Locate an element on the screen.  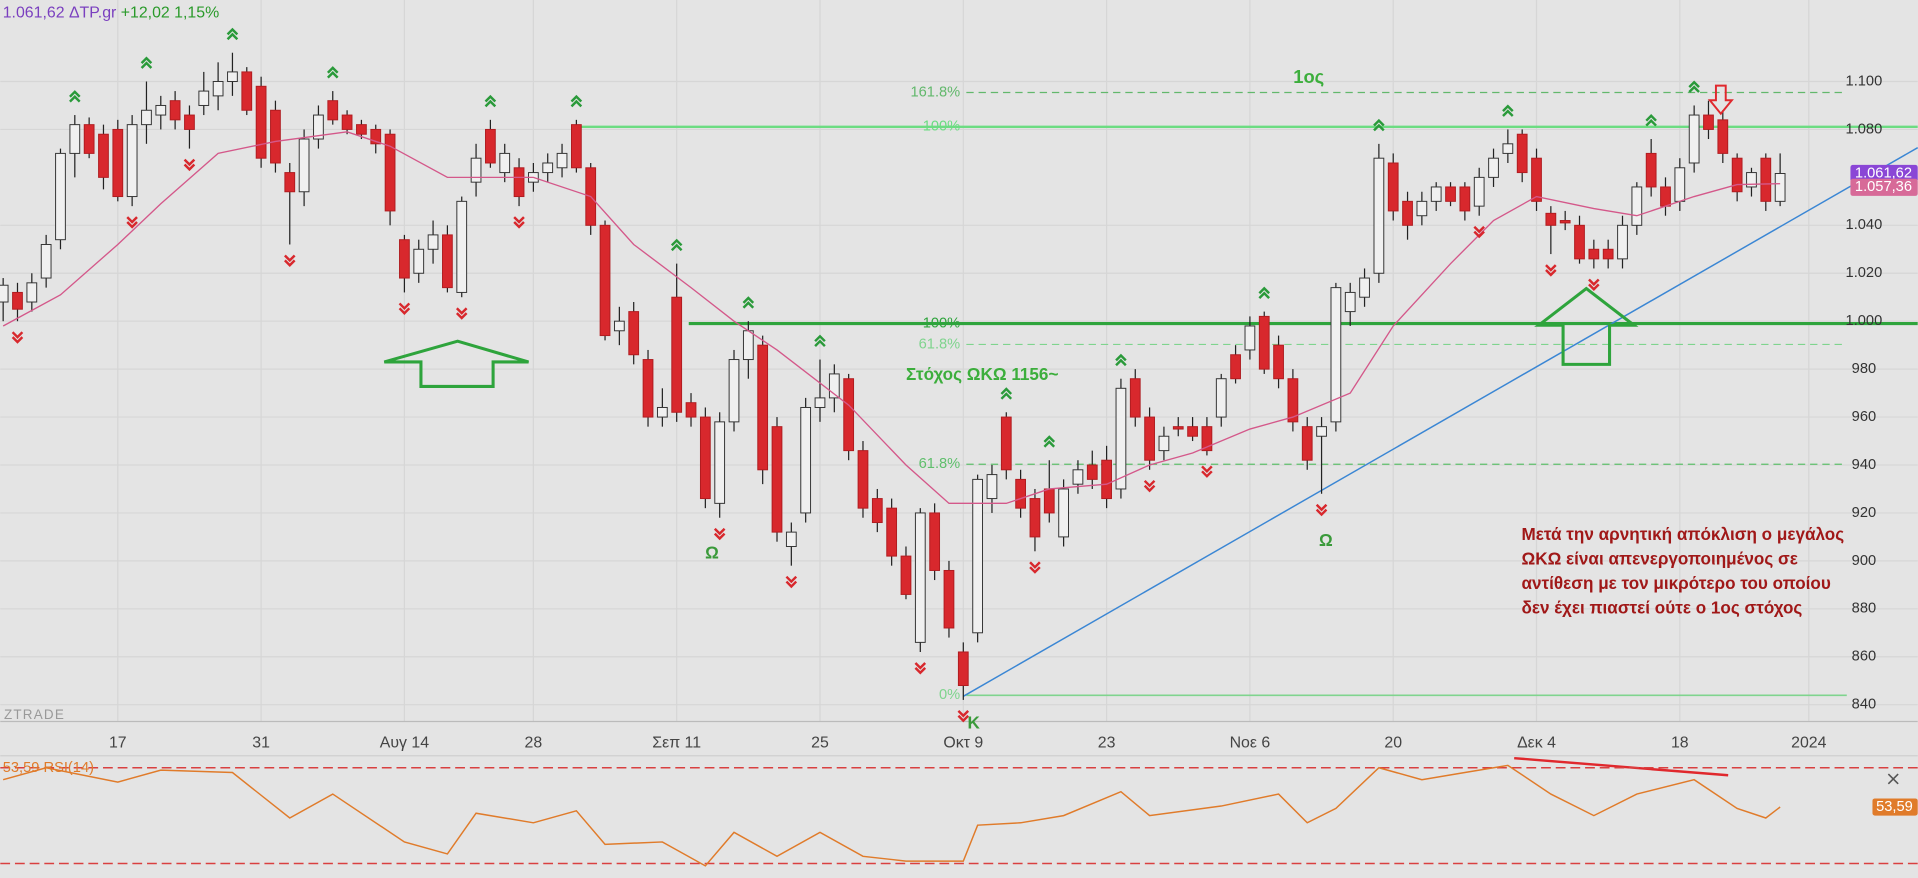
note-line: δεν έχει πιαστεί ούτε ο 1ος στόχος is located at coordinates (1662, 607).